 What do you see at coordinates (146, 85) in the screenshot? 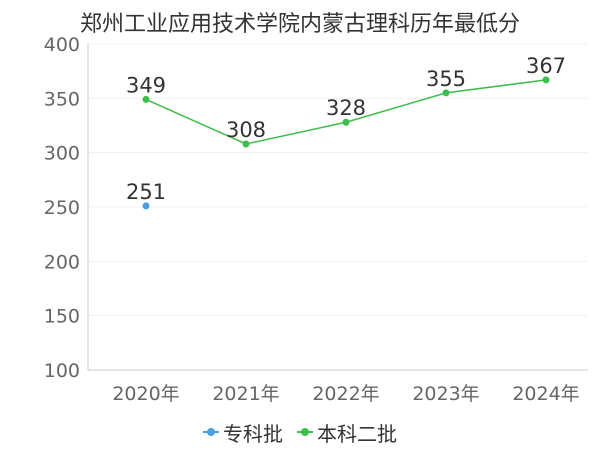
I see `data-label: 349` at bounding box center [146, 85].